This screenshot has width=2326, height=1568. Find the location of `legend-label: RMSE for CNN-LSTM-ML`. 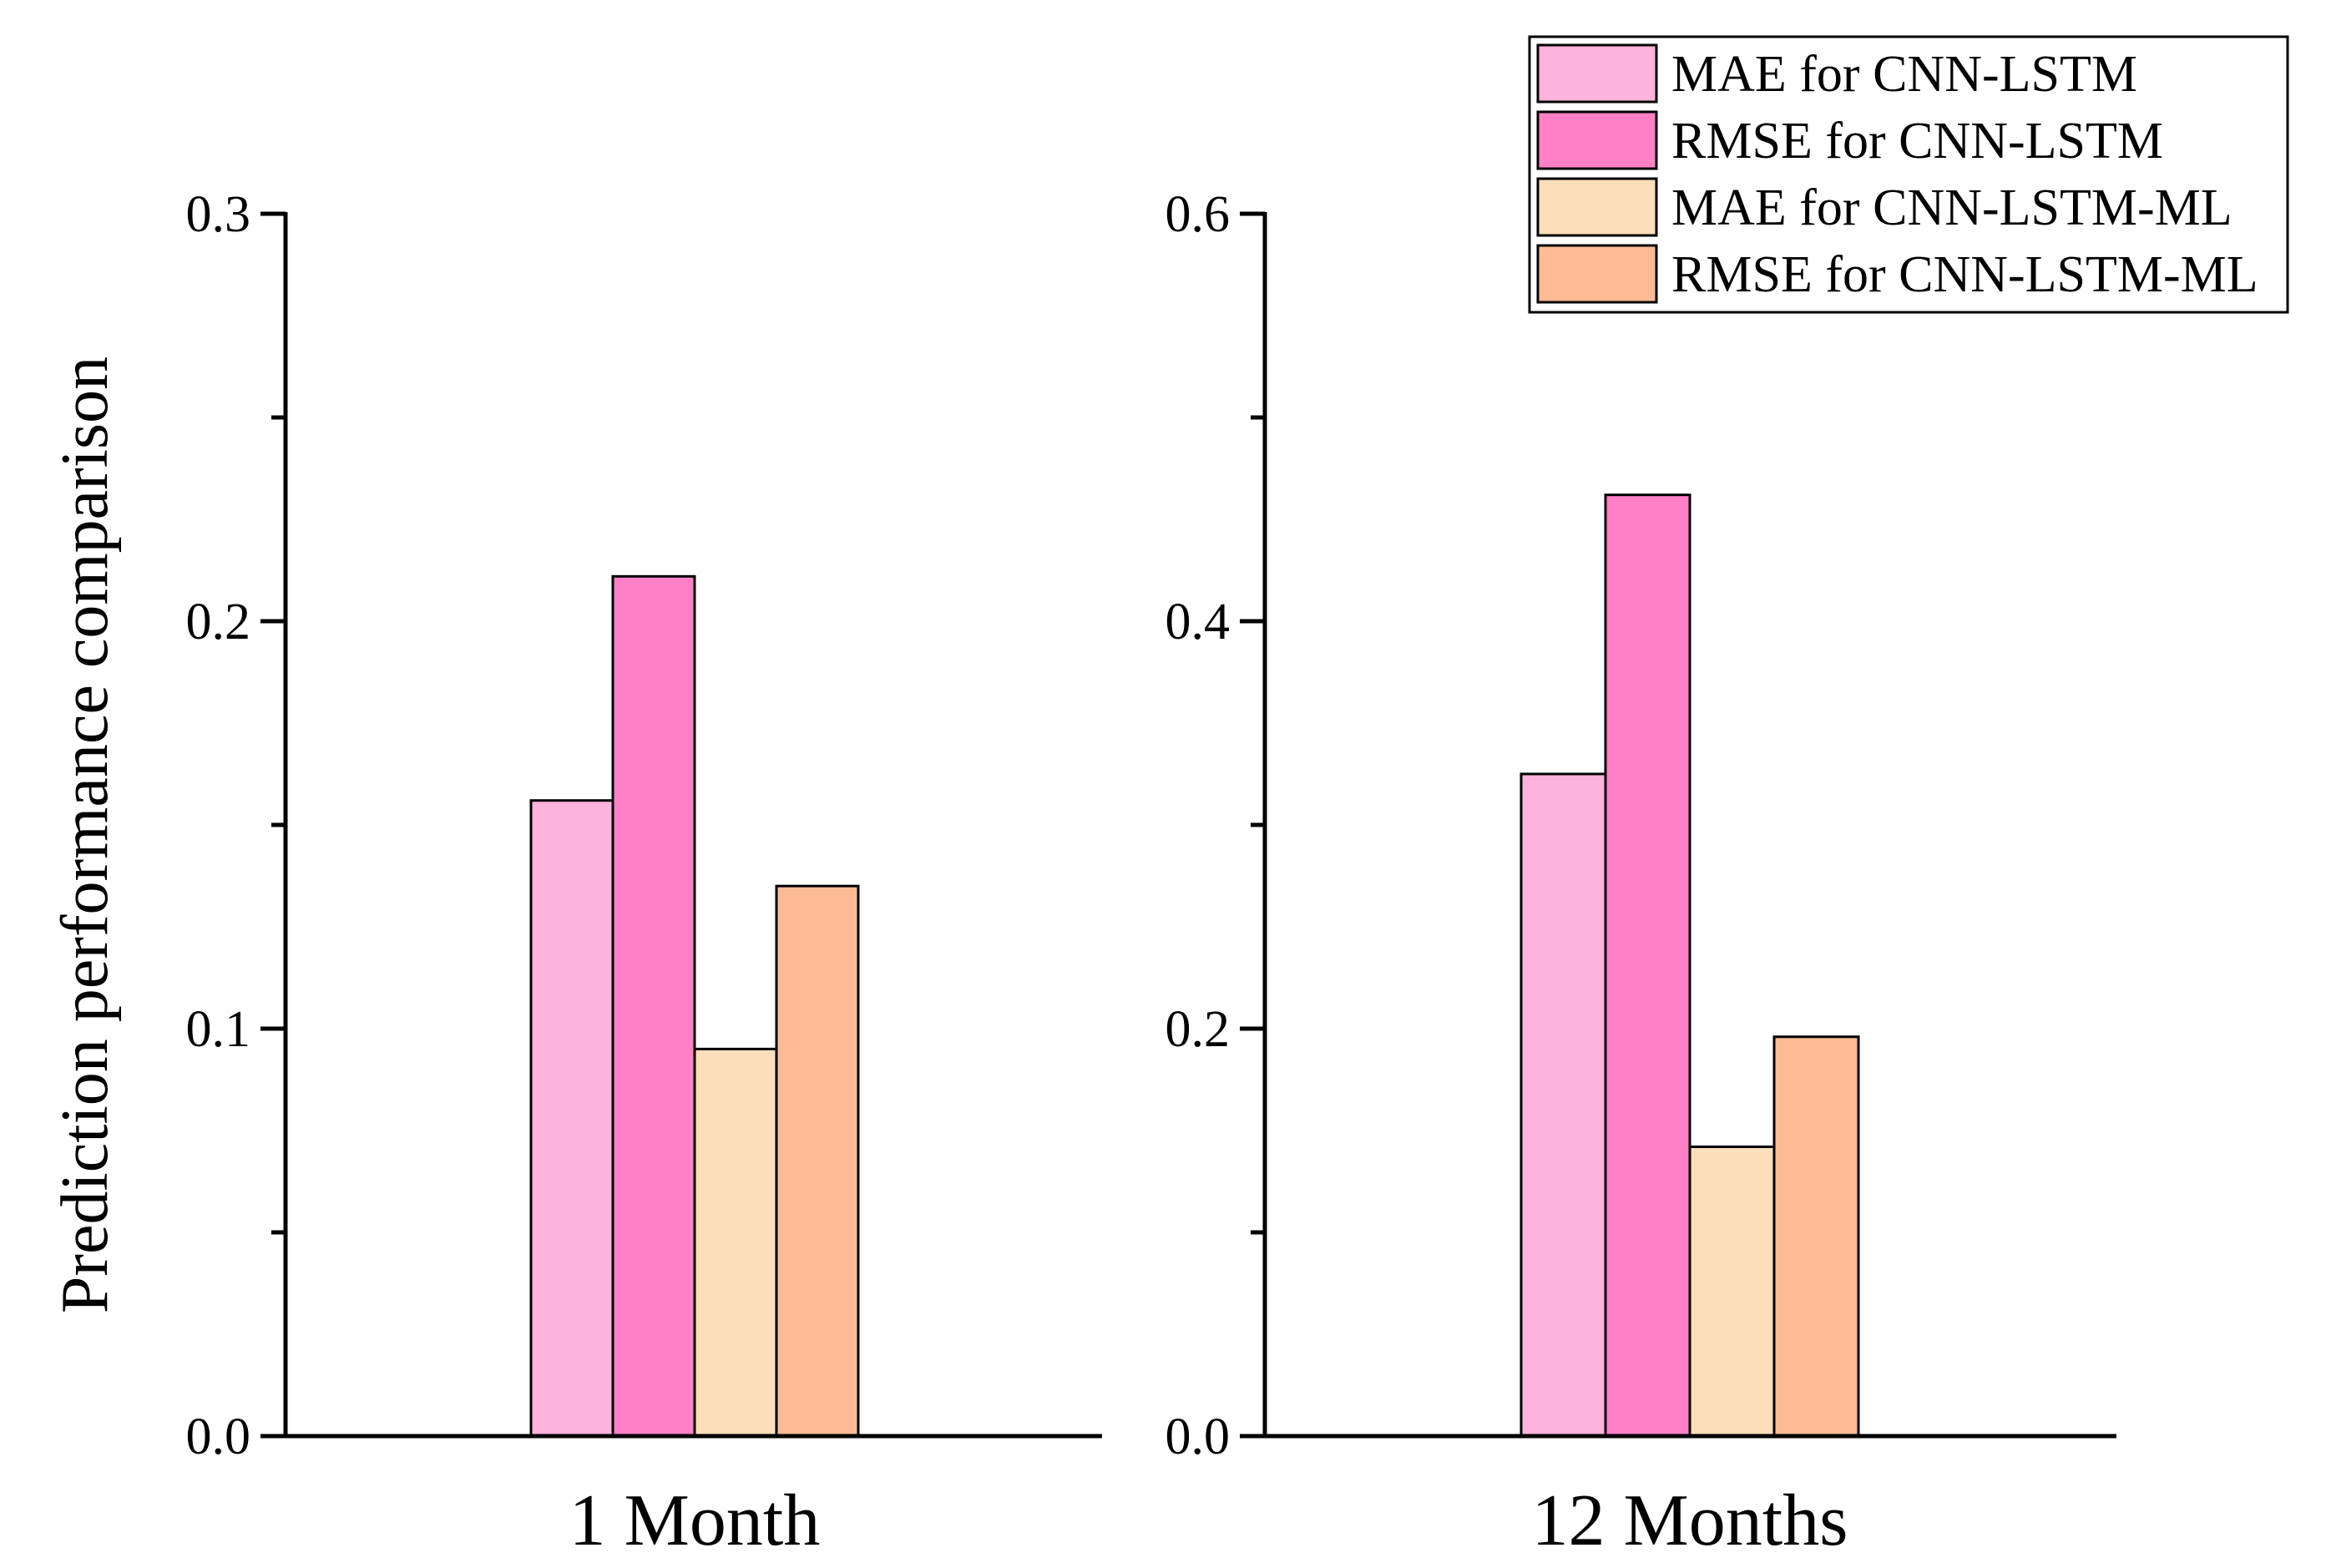

legend-label: RMSE for CNN-LSTM-ML is located at coordinates (1964, 274).